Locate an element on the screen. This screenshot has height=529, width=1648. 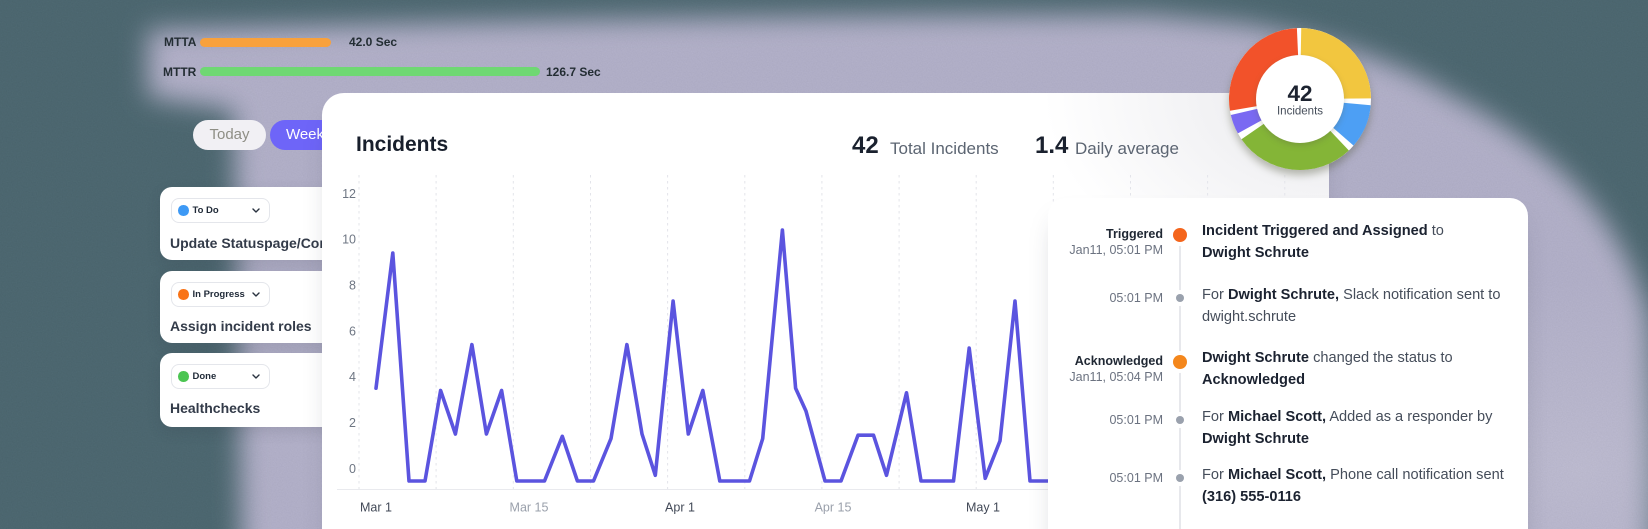
svg-text: 8 is located at coordinates (352, 286).